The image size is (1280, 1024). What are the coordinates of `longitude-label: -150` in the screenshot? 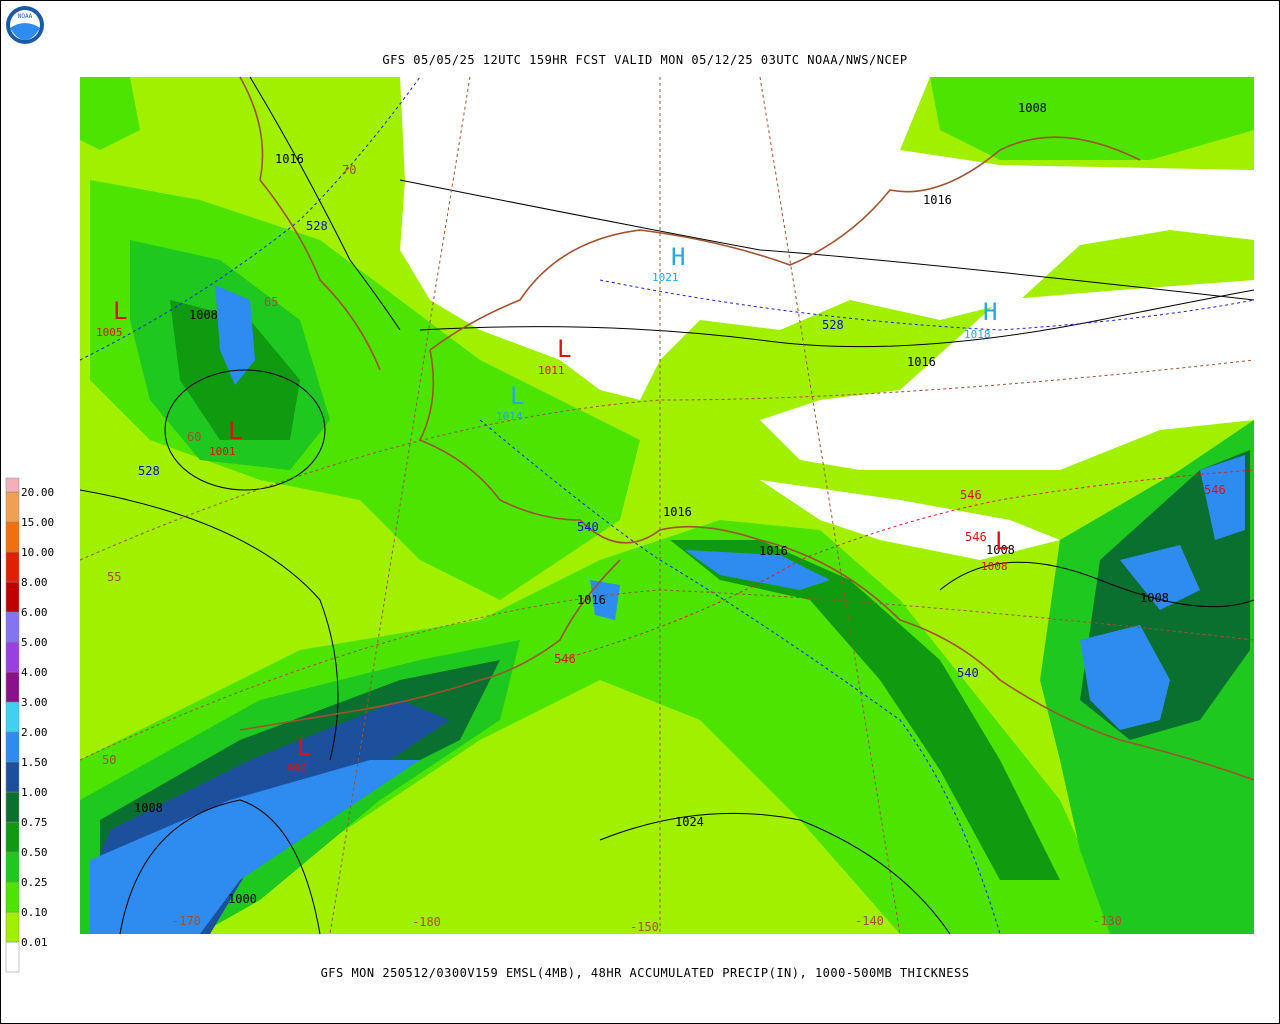 It's located at (644, 927).